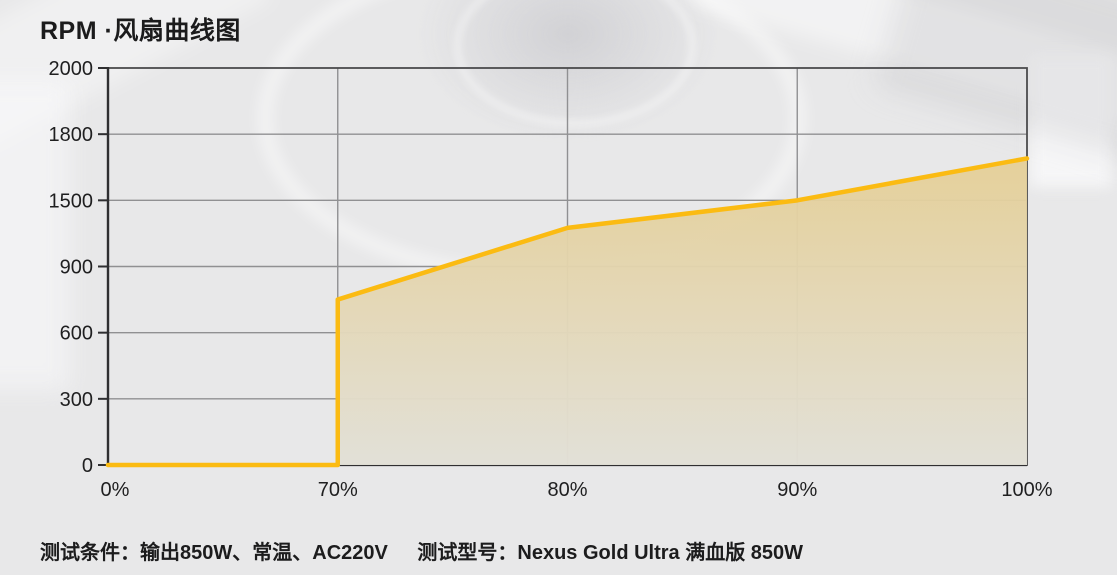 The height and width of the screenshot is (575, 1117). Describe the element at coordinates (76, 268) in the screenshot. I see `y-tick-label: 900` at that location.